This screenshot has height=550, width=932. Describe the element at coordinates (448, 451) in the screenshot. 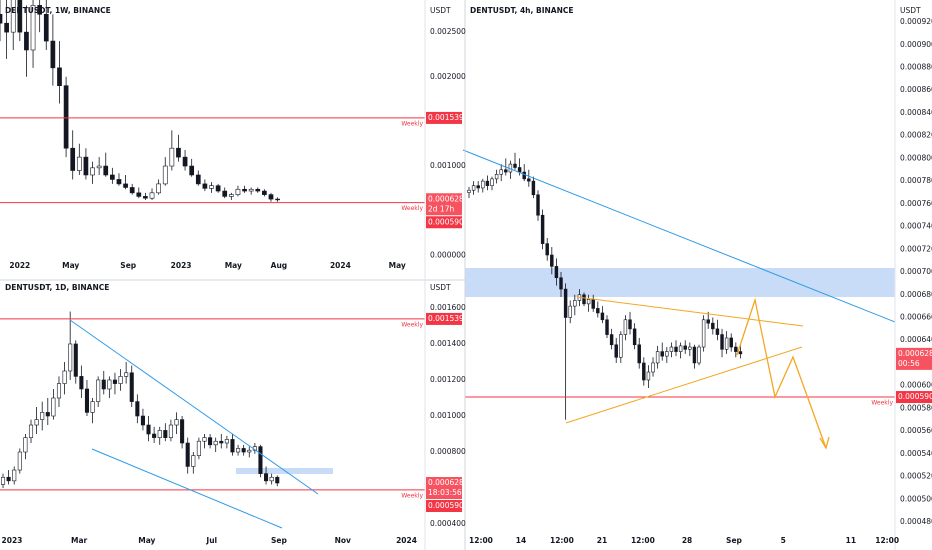

I see `y-tick-label: 0.000800` at that location.